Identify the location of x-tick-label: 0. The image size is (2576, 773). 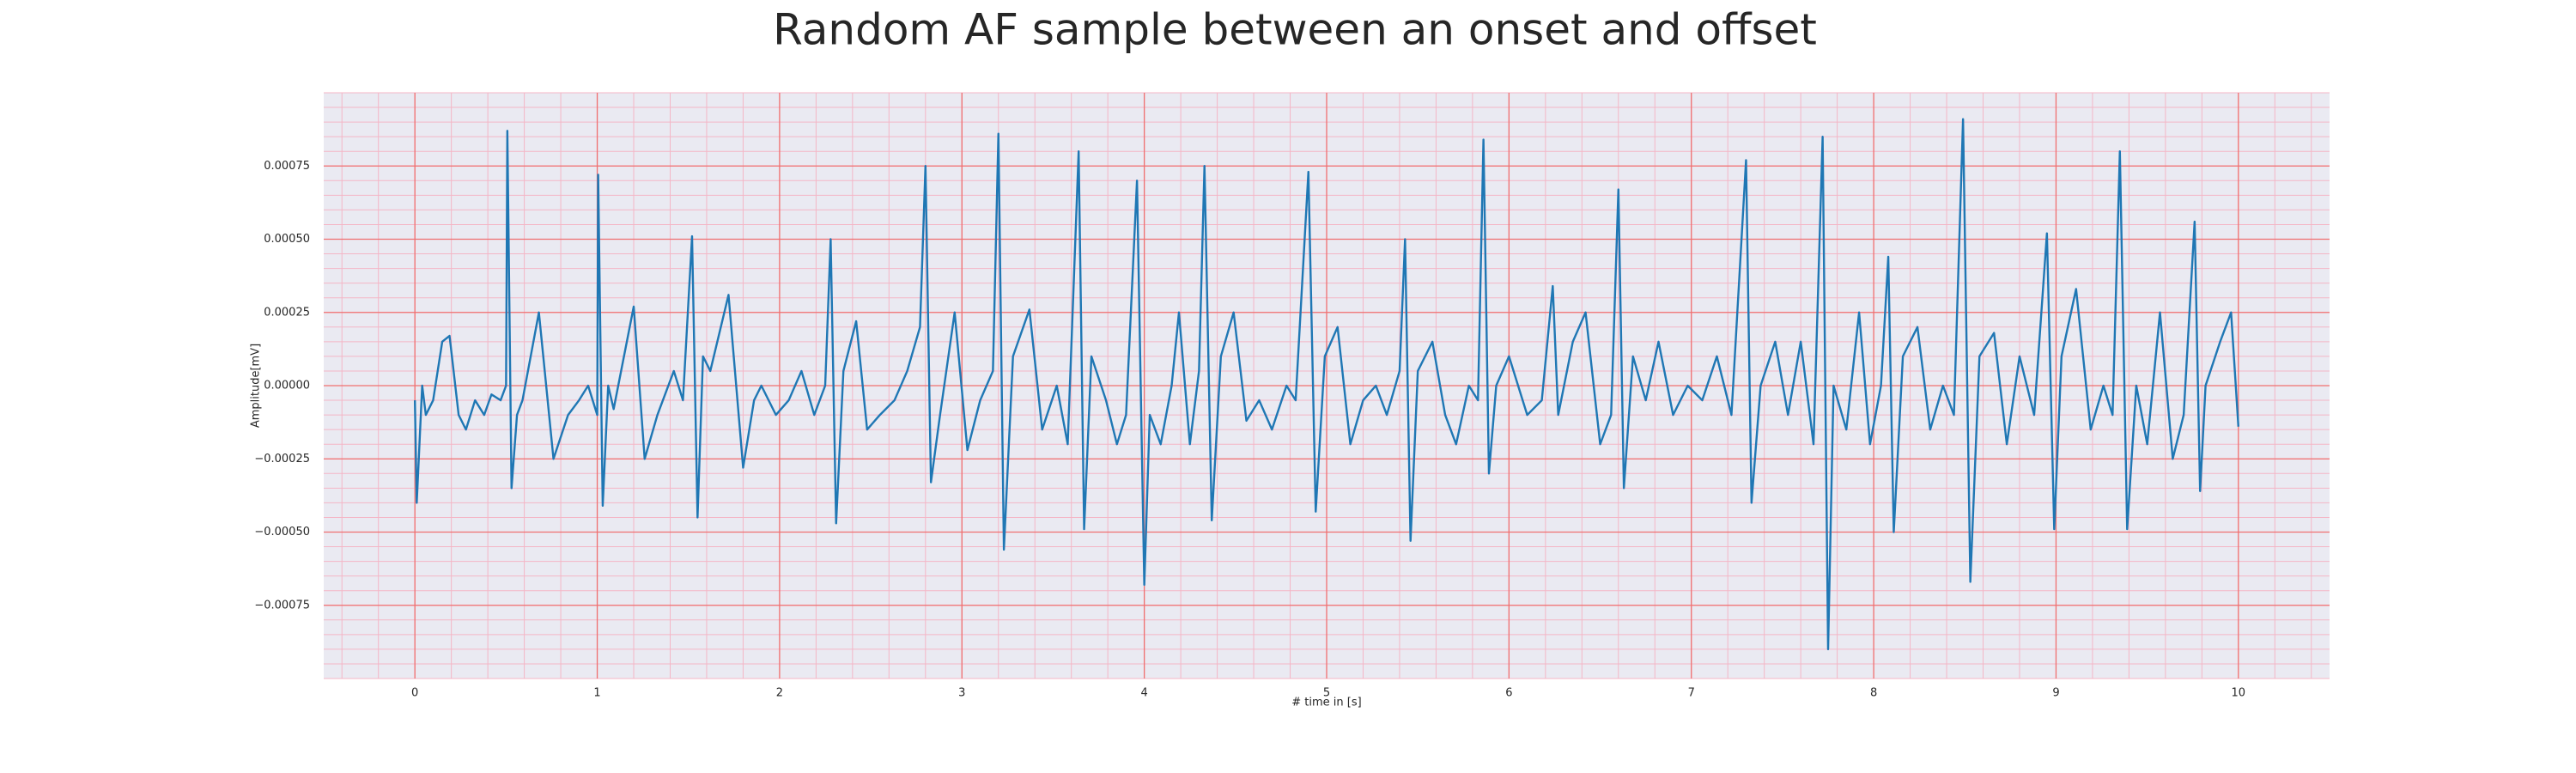
(414, 693).